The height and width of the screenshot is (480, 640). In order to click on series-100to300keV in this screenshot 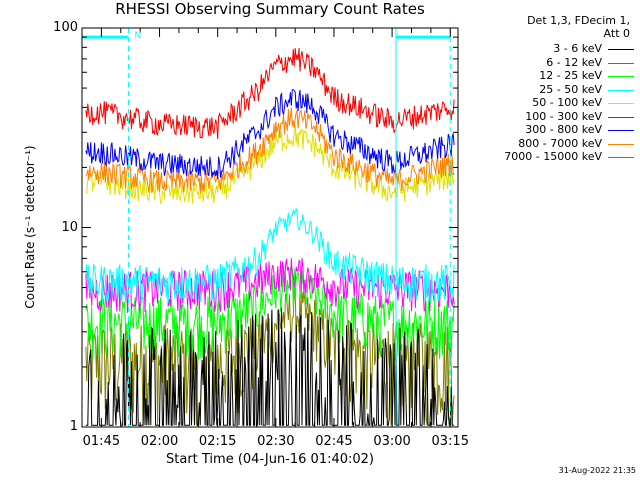, I will do `click(270, 93)`.